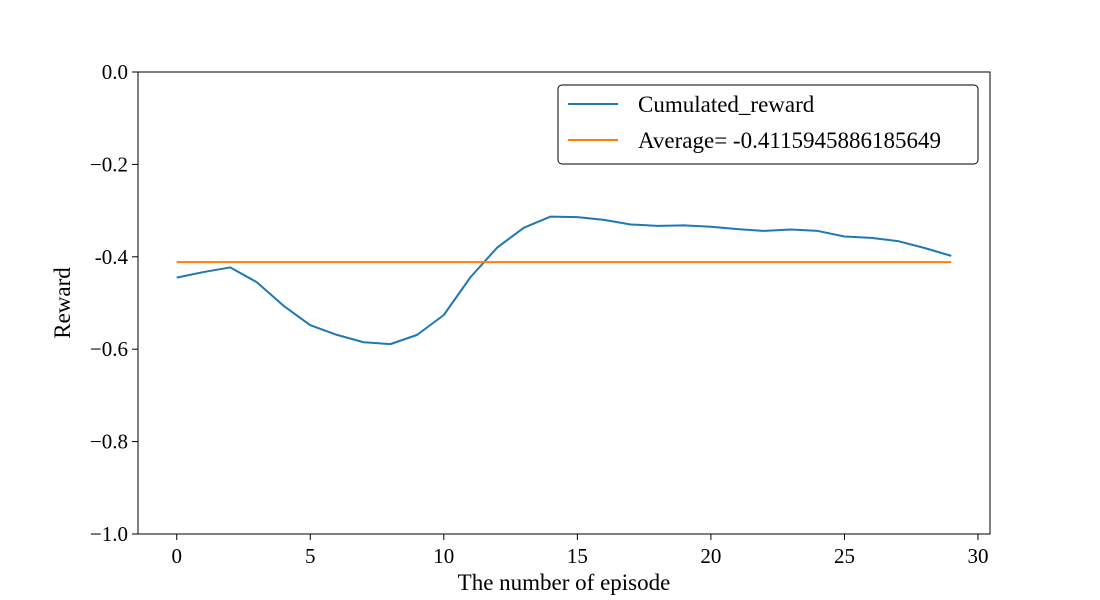 This screenshot has height=600, width=1100. Describe the element at coordinates (109, 164) in the screenshot. I see `y-tick-label: −0.2` at that location.